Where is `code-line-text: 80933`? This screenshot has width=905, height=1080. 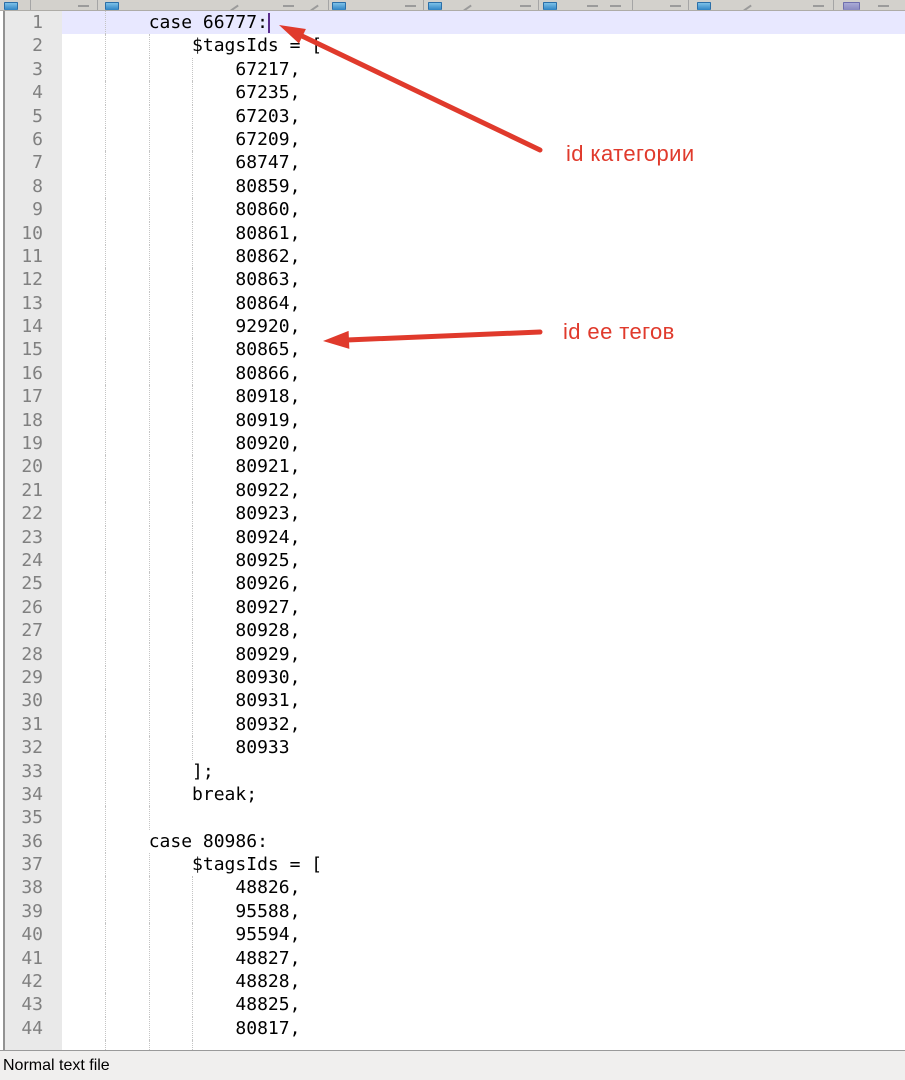 code-line-text: 80933 is located at coordinates (176, 748).